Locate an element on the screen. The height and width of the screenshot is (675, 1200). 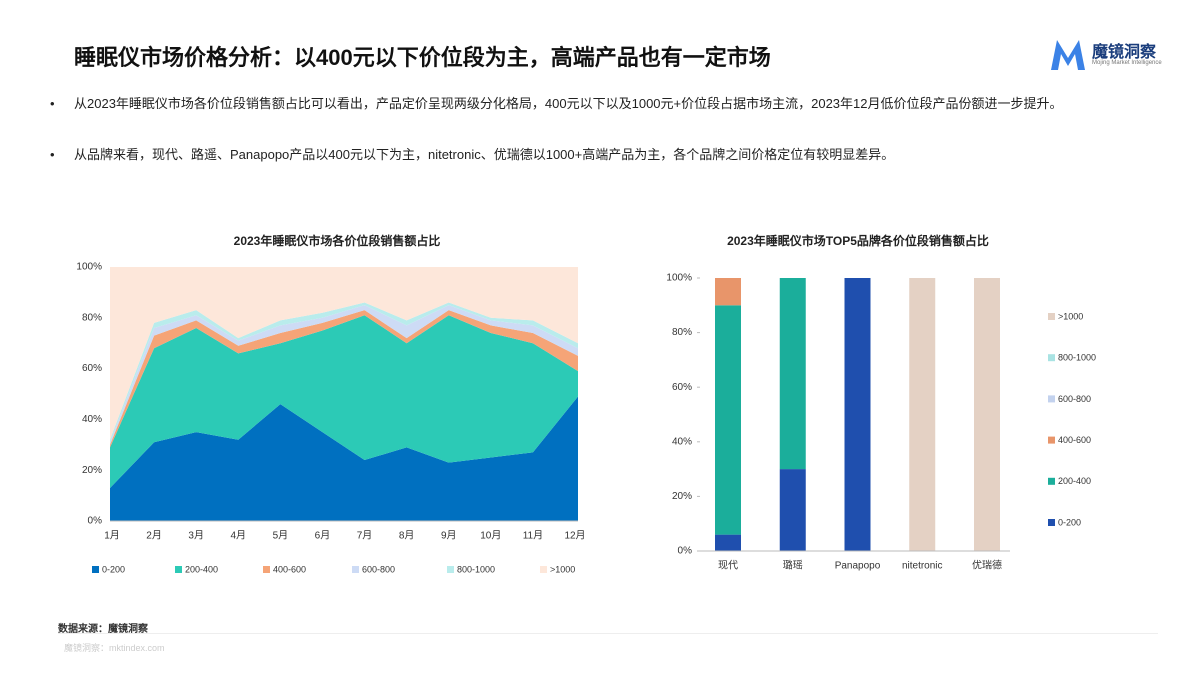
x-tick-label: nitetronic is located at coordinates (922, 566).